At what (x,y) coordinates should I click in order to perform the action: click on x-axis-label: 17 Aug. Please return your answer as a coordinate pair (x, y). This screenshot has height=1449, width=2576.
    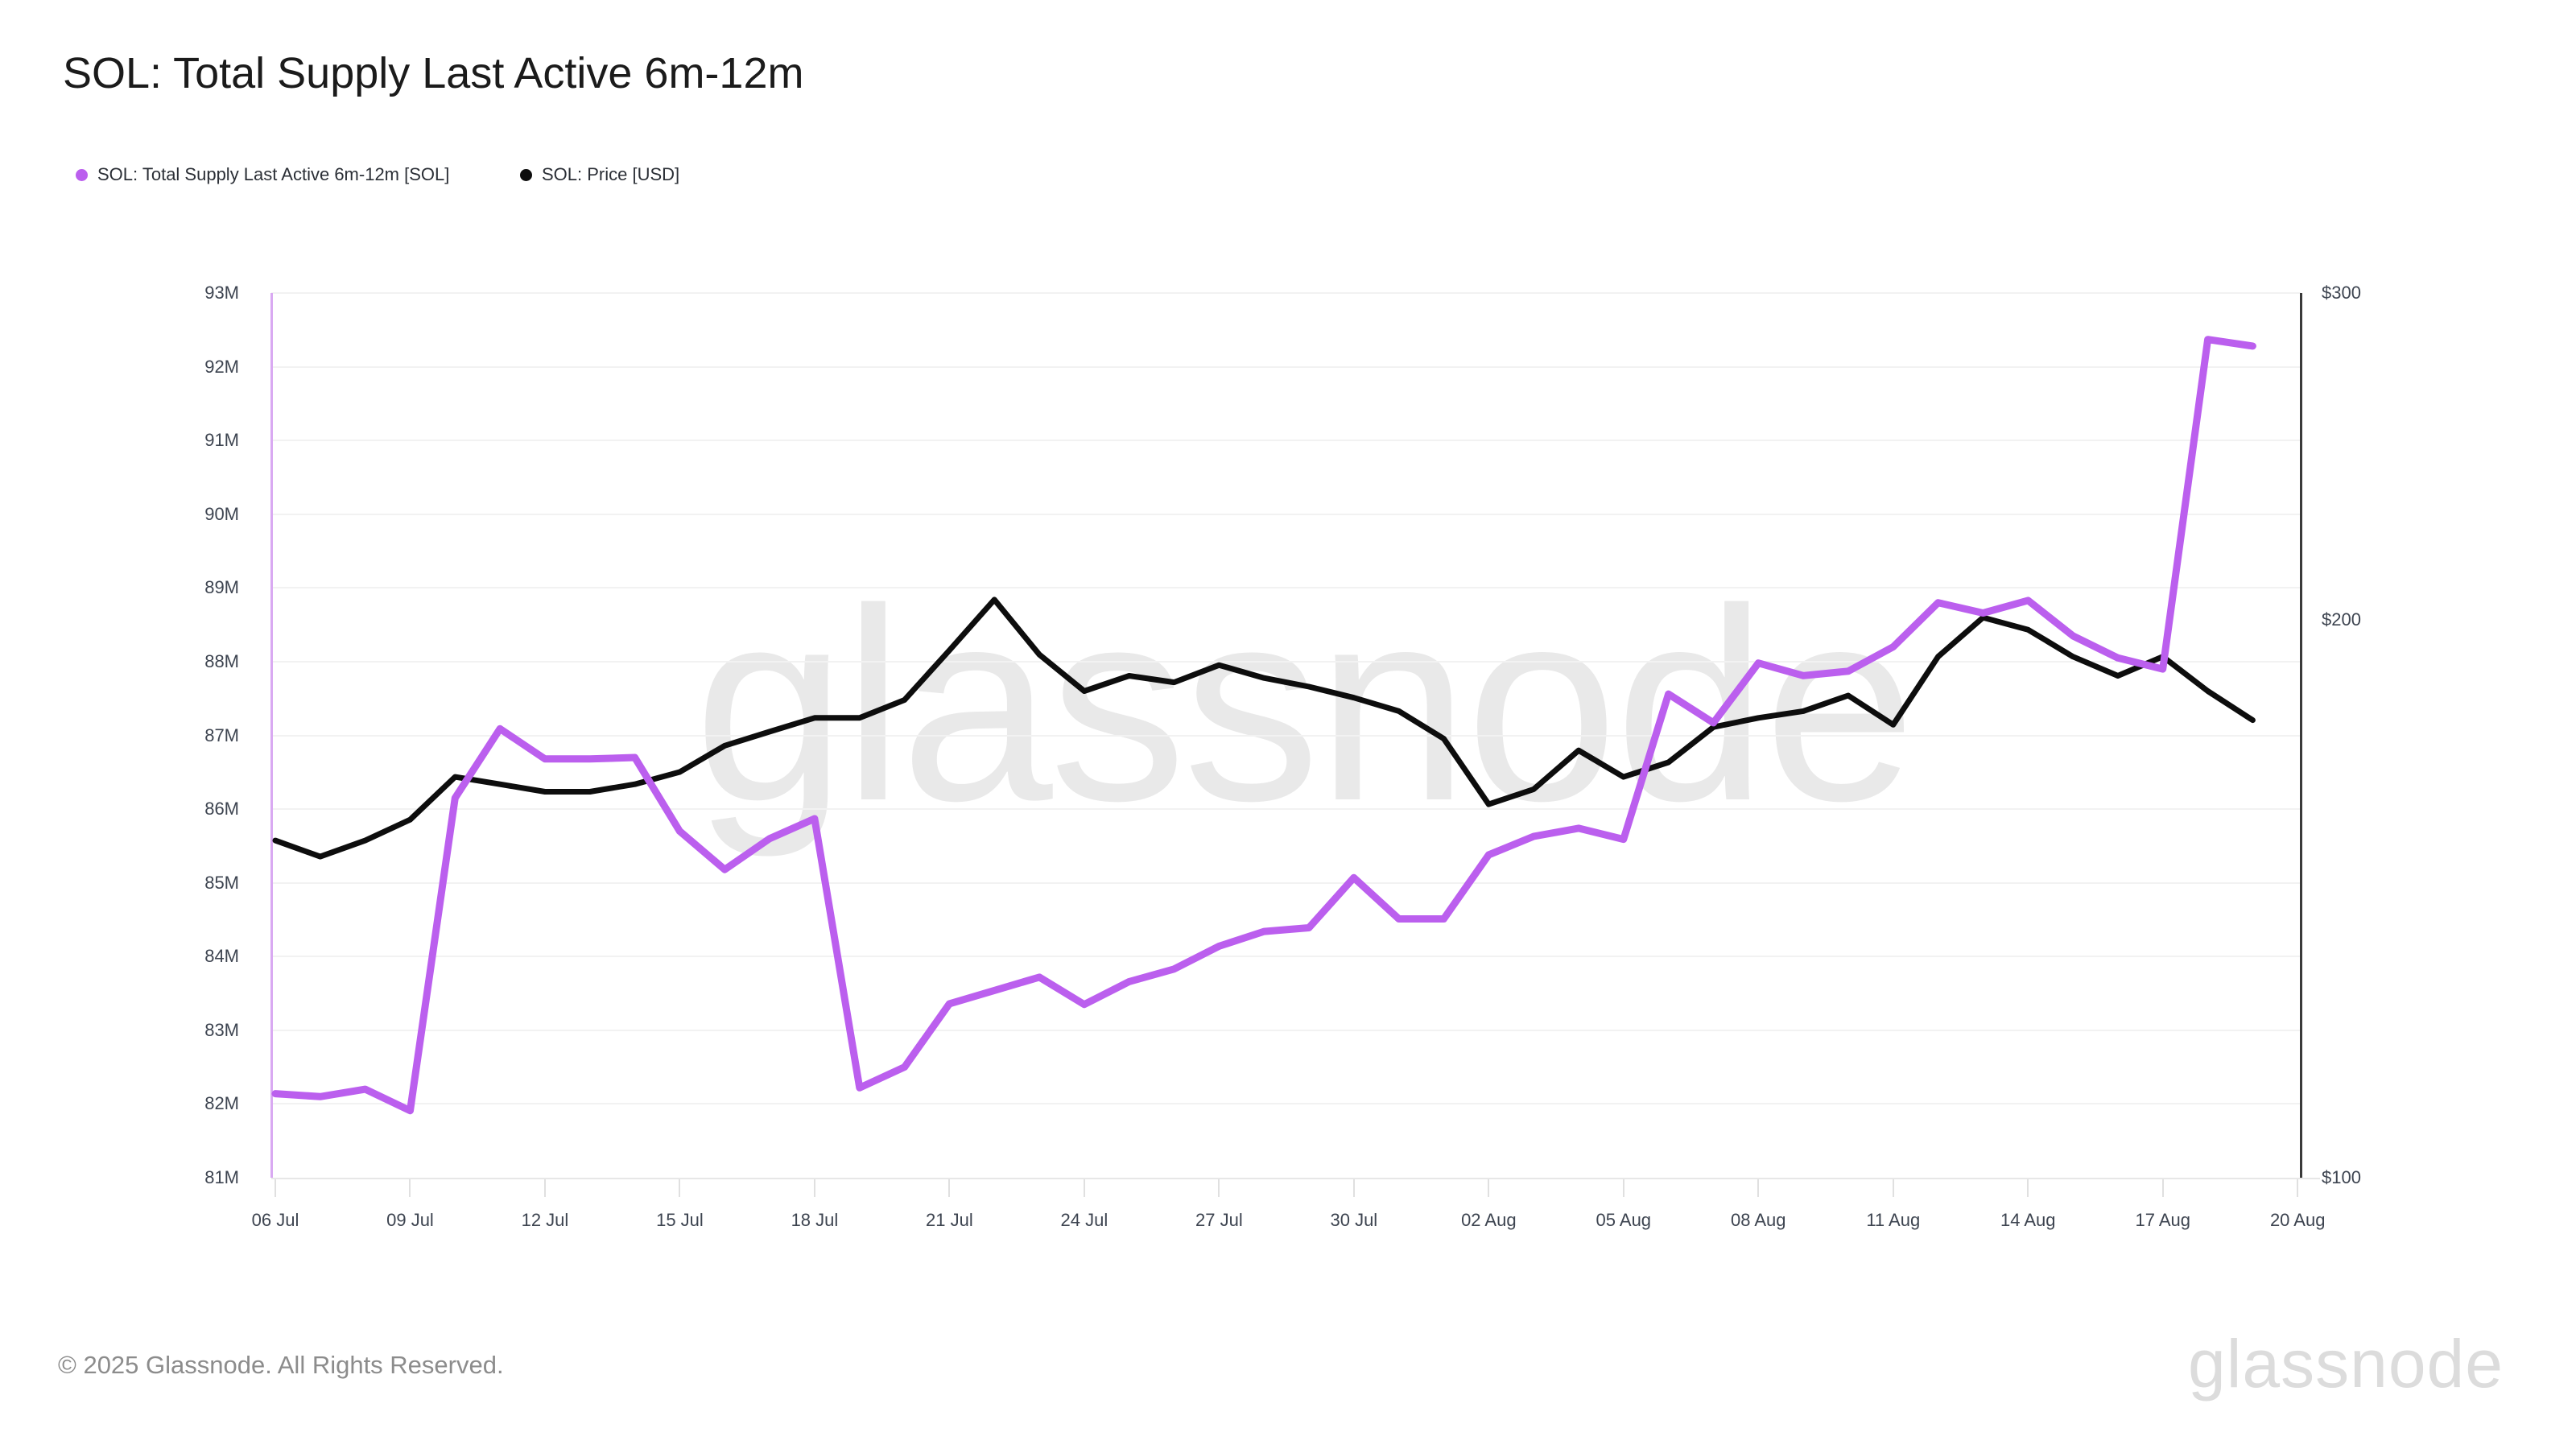
    Looking at the image, I should click on (2162, 1220).